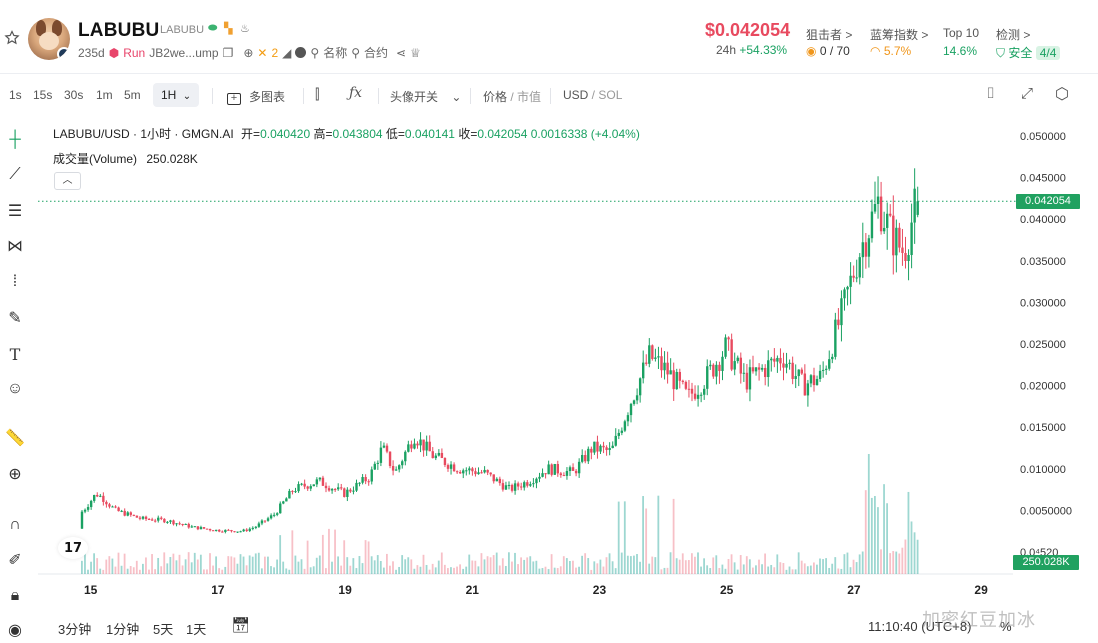 This screenshot has height=643, width=1098. I want to click on favorite-star-icon, so click(12, 38).